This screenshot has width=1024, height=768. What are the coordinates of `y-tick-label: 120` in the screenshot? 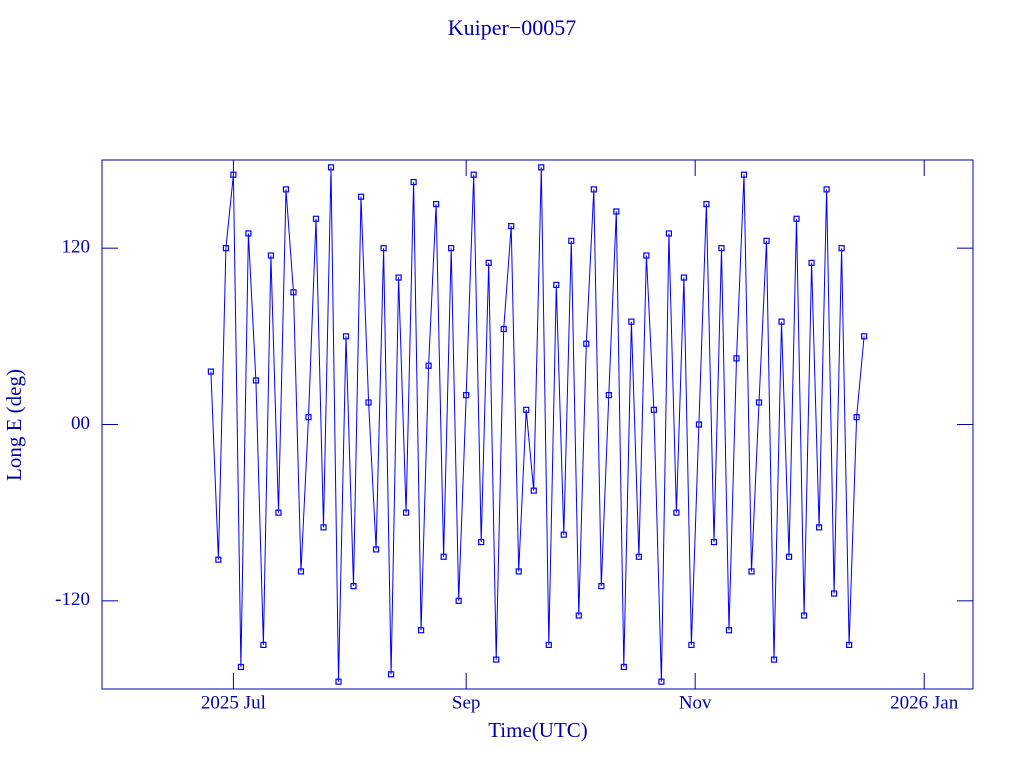 It's located at (76, 247).